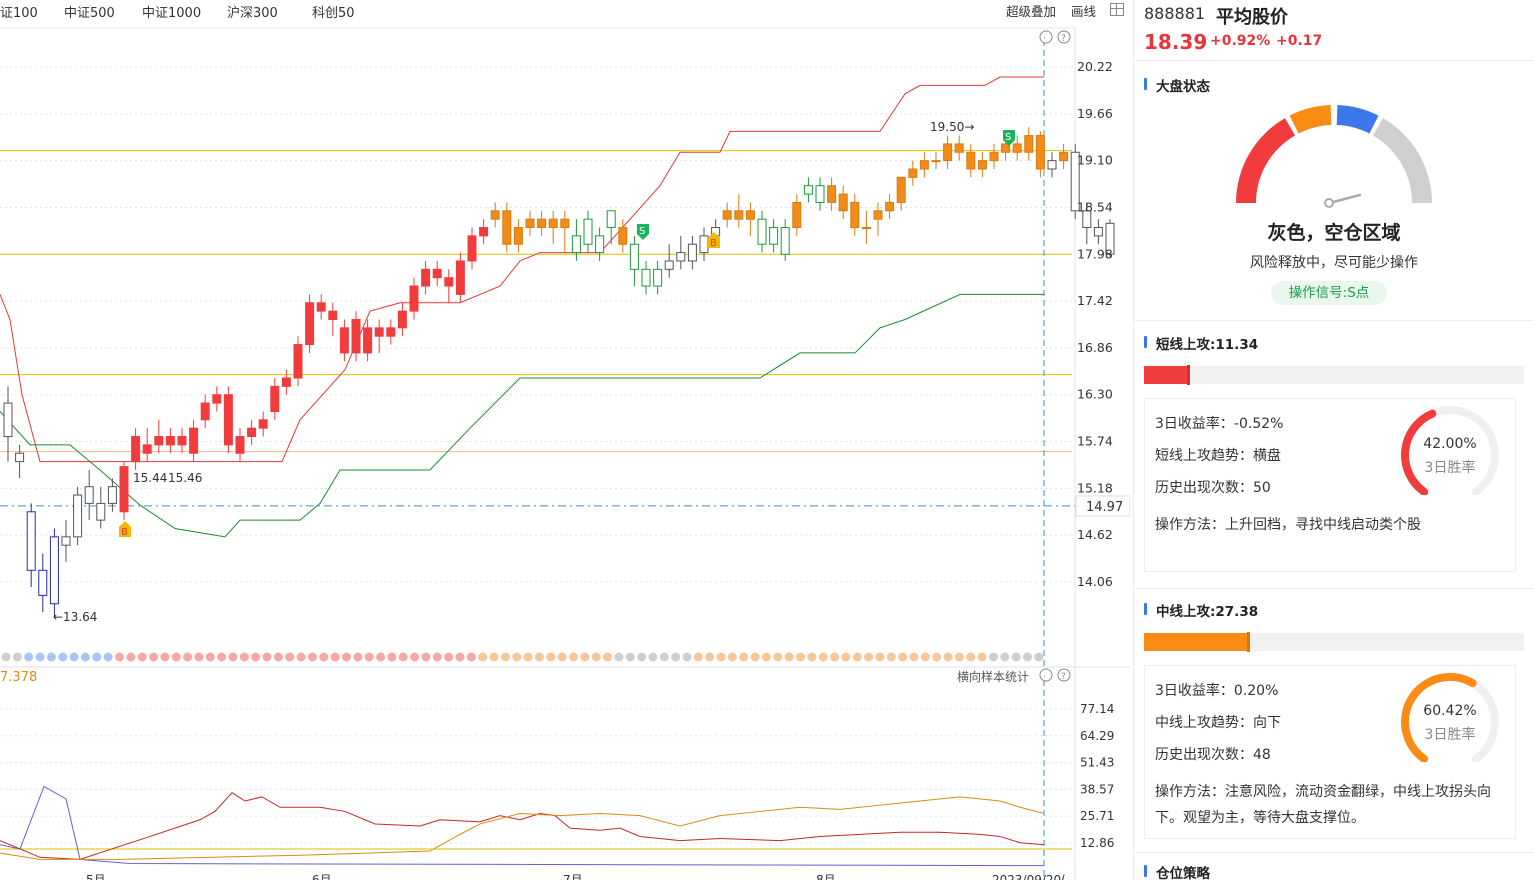 The height and width of the screenshot is (882, 1533). Describe the element at coordinates (1029, 876) in the screenshot. I see `x-axis-label: 2023/09/20(` at that location.